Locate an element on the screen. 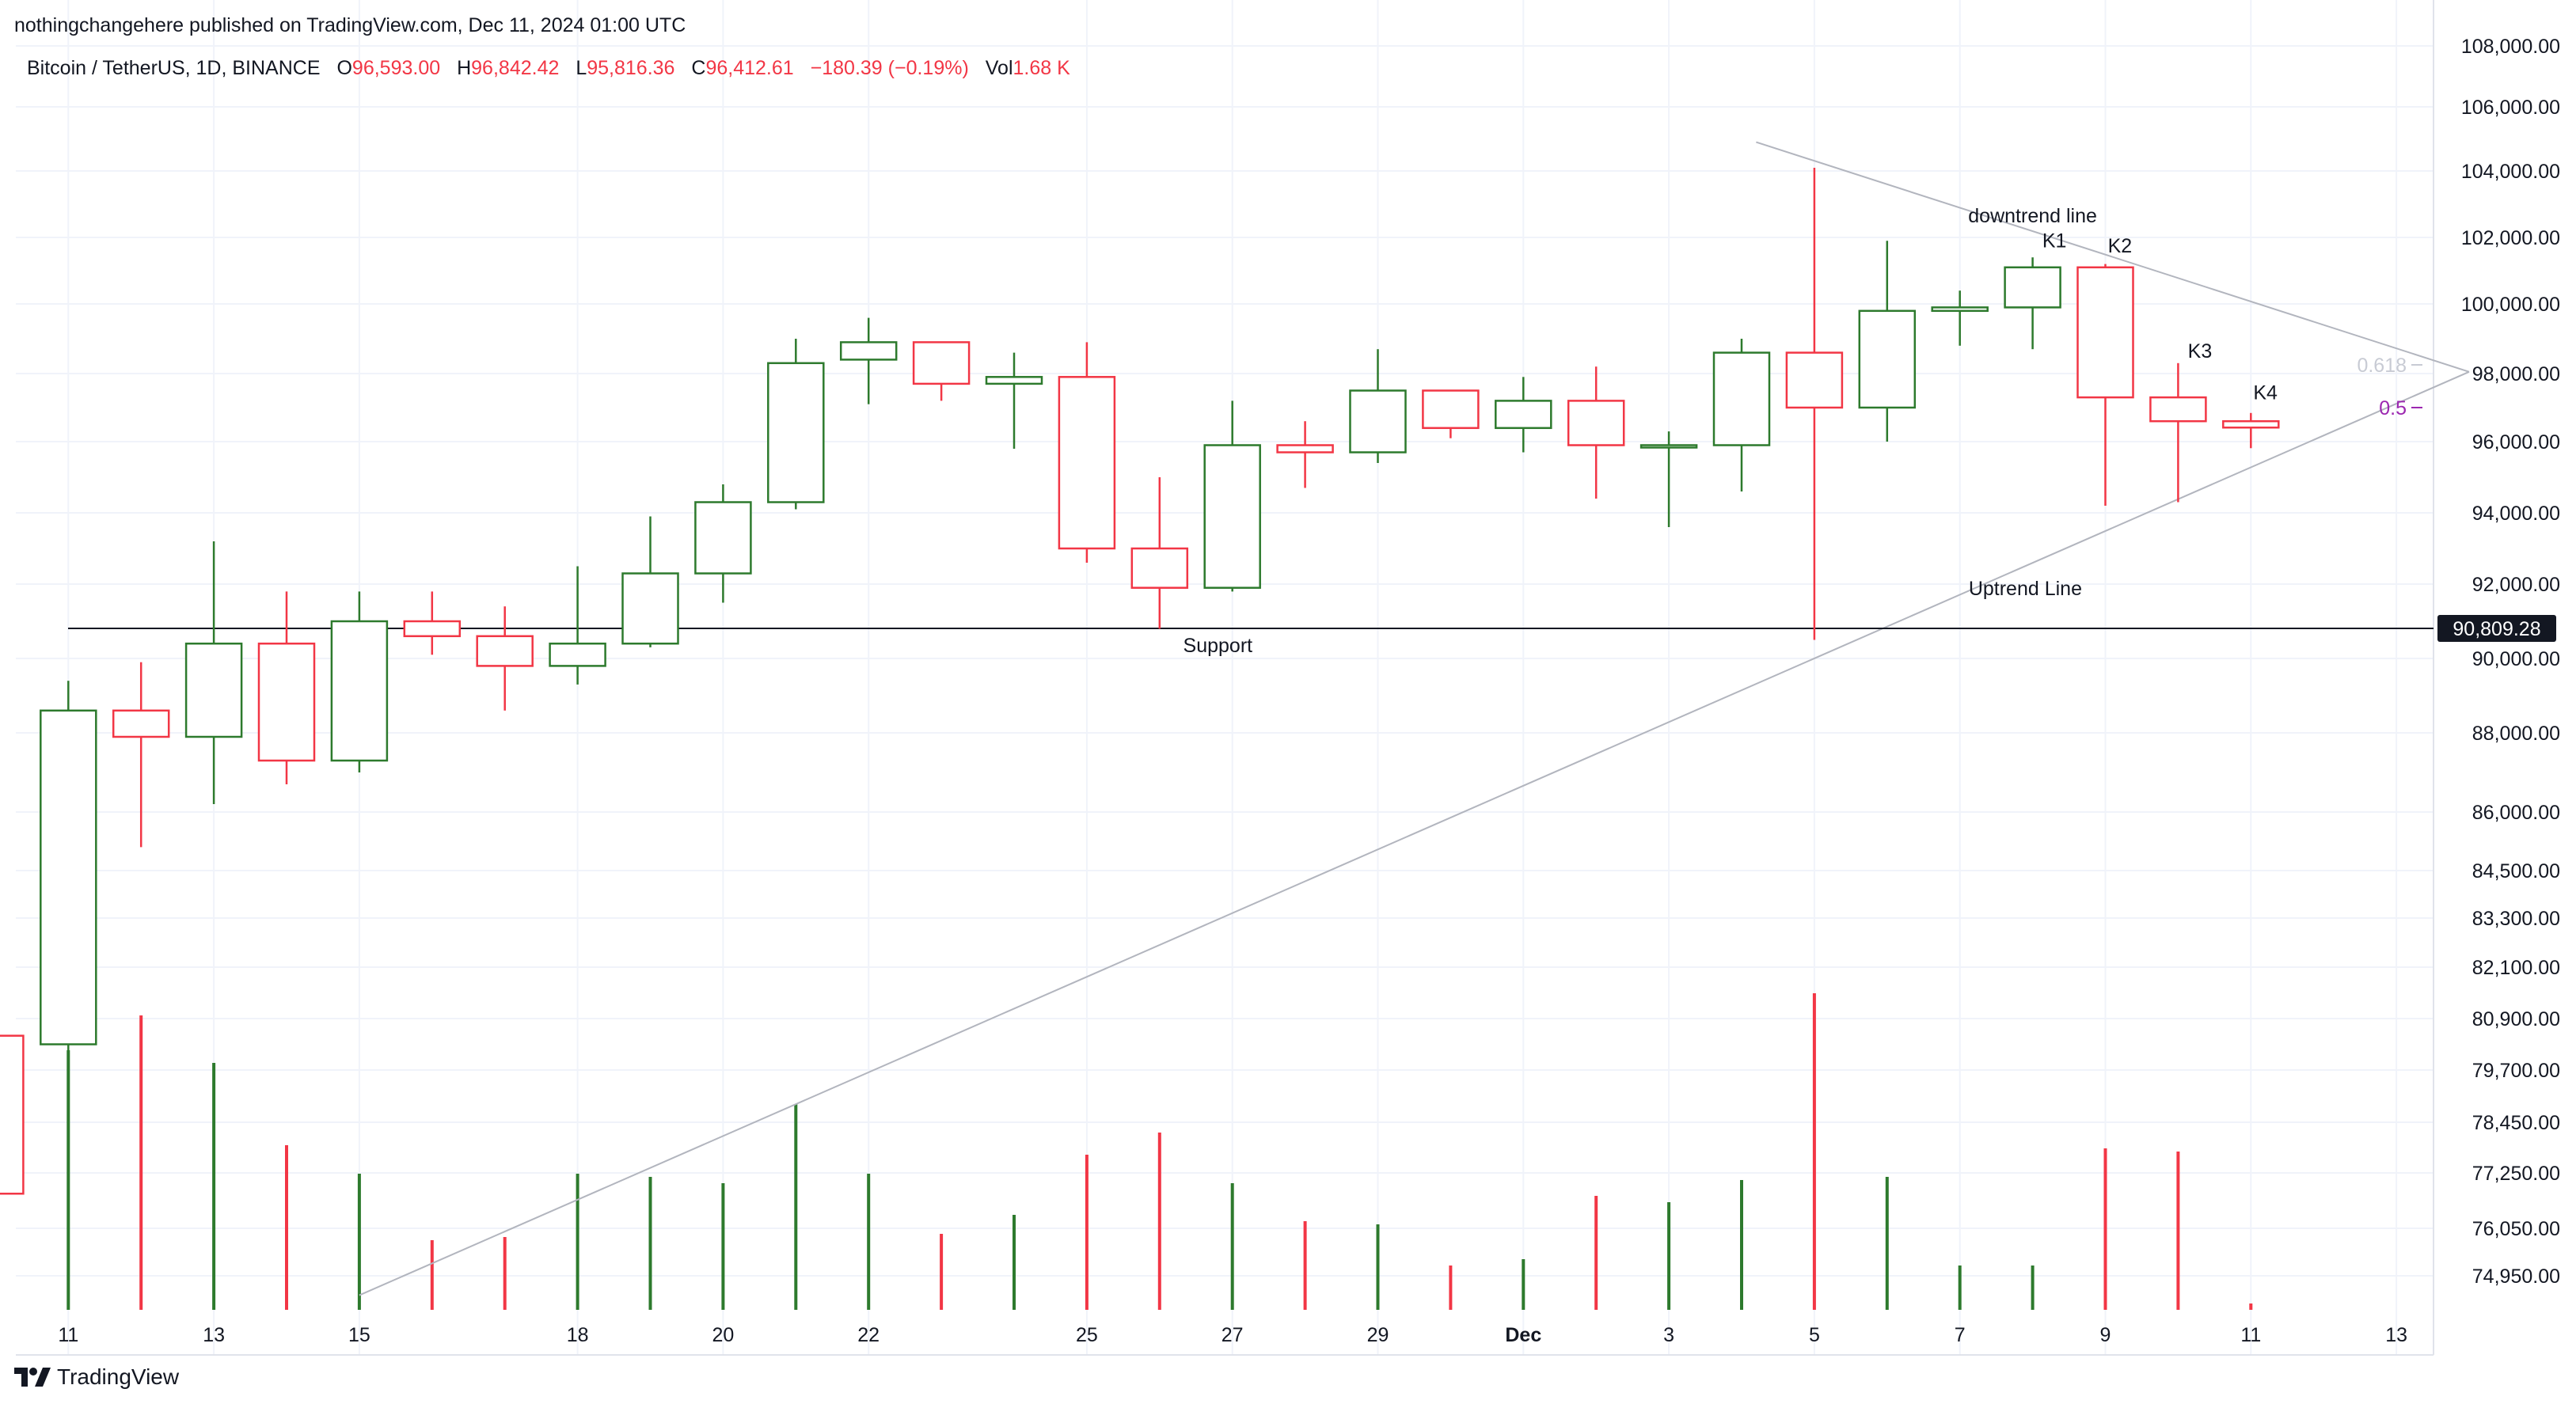 This screenshot has width=2576, height=1404. support-price-tag is located at coordinates (2496, 628).